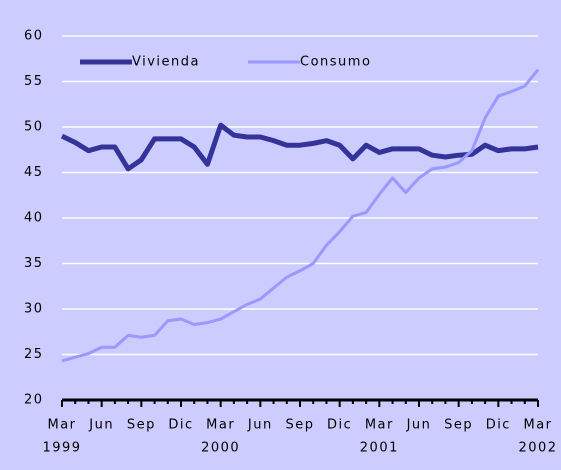  Describe the element at coordinates (34, 218) in the screenshot. I see `y-tick-label: 40` at that location.